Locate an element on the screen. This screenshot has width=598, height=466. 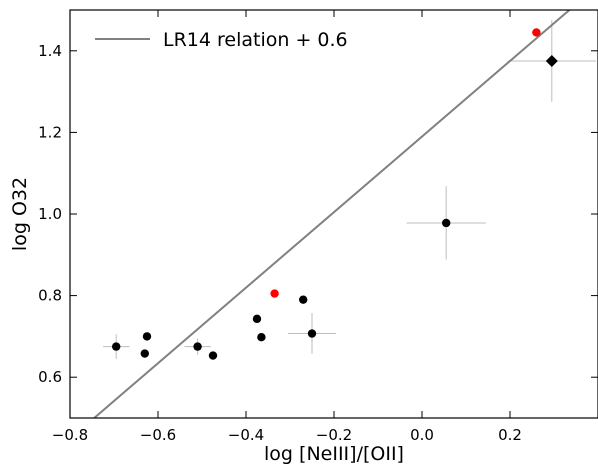
y-tick-label: 1.0 is located at coordinates (50, 214).